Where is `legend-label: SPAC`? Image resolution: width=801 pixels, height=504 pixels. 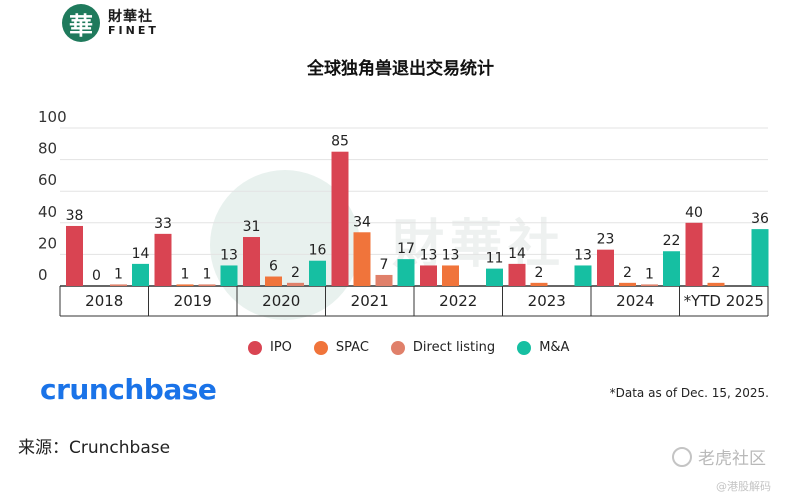
legend-label: SPAC is located at coordinates (352, 347).